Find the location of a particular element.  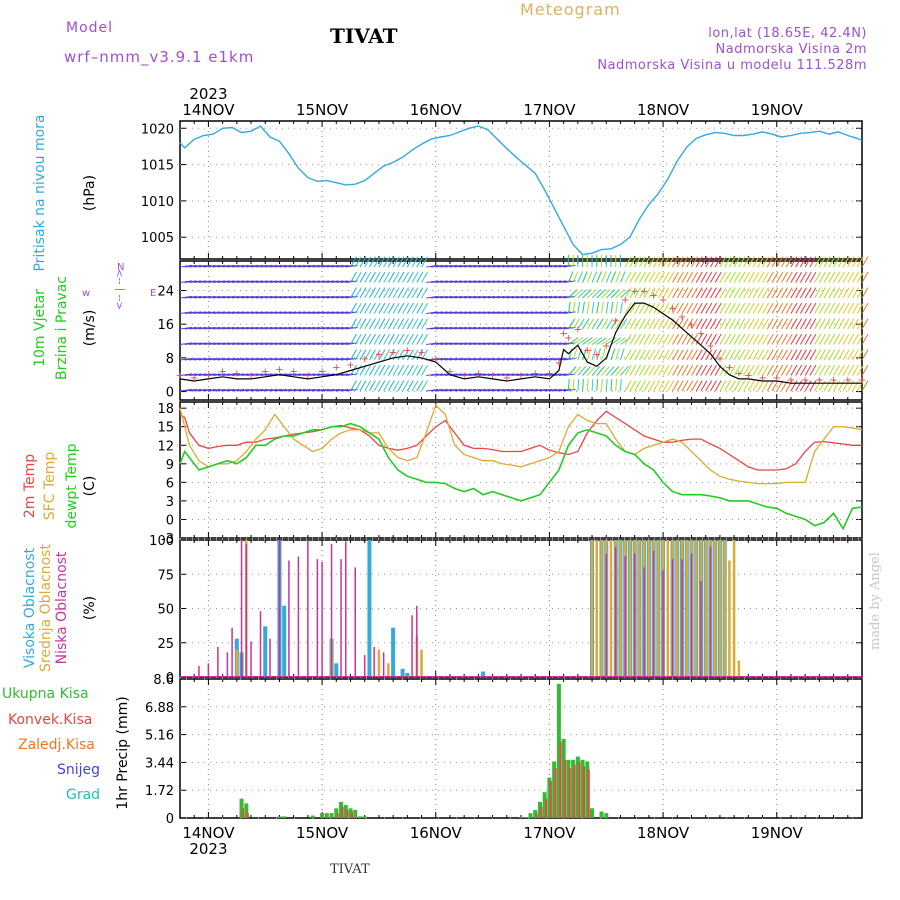

series-line-temp-2m is located at coordinates (520, 440).